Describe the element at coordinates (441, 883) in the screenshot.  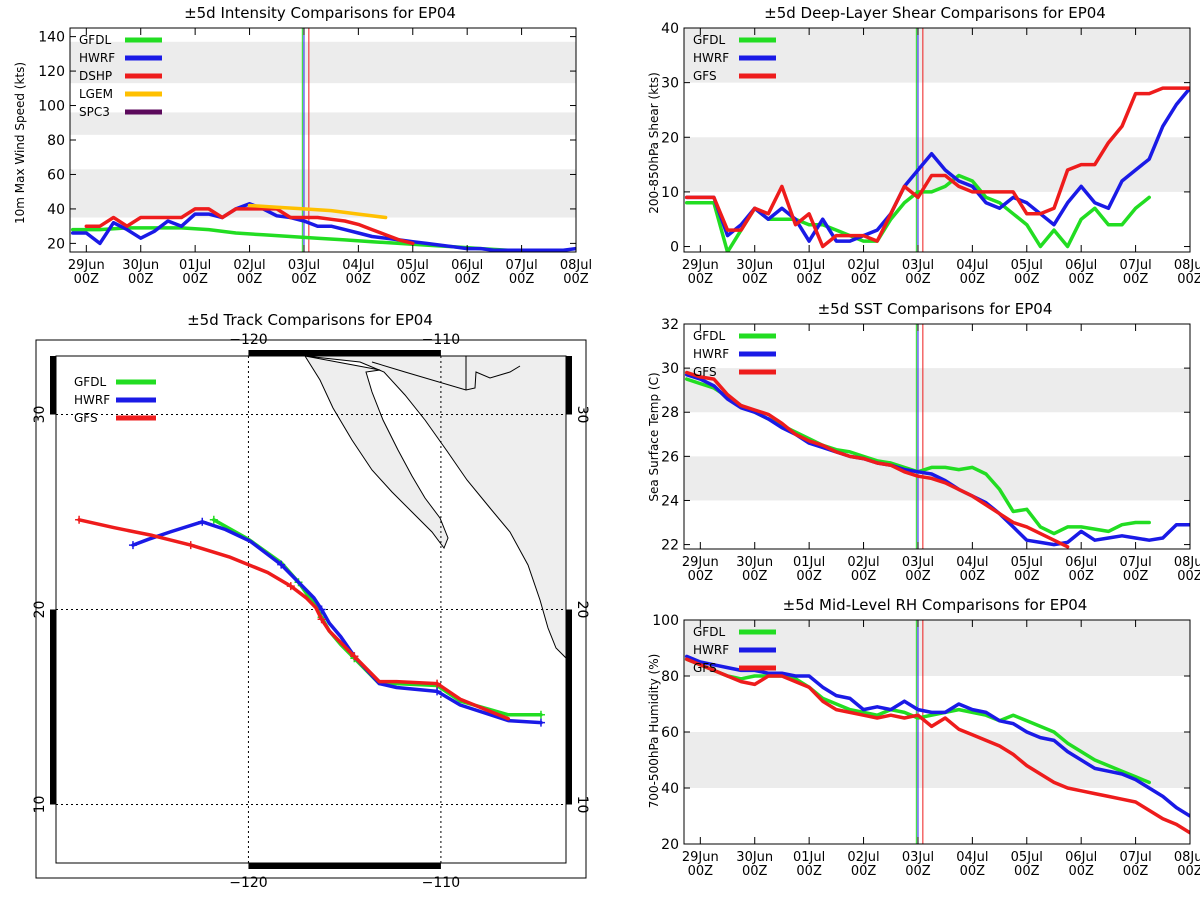
I see `lon-label-bottom: −110` at that location.